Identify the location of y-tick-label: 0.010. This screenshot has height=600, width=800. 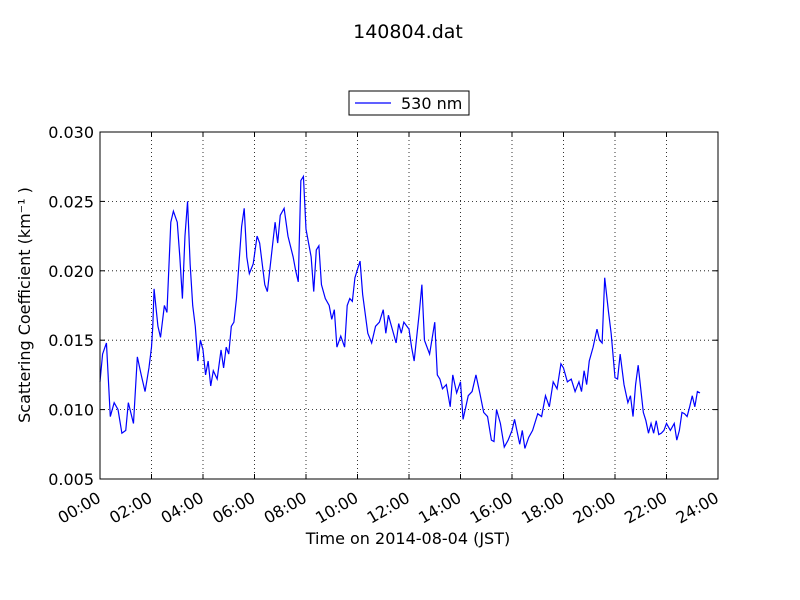
(71, 410).